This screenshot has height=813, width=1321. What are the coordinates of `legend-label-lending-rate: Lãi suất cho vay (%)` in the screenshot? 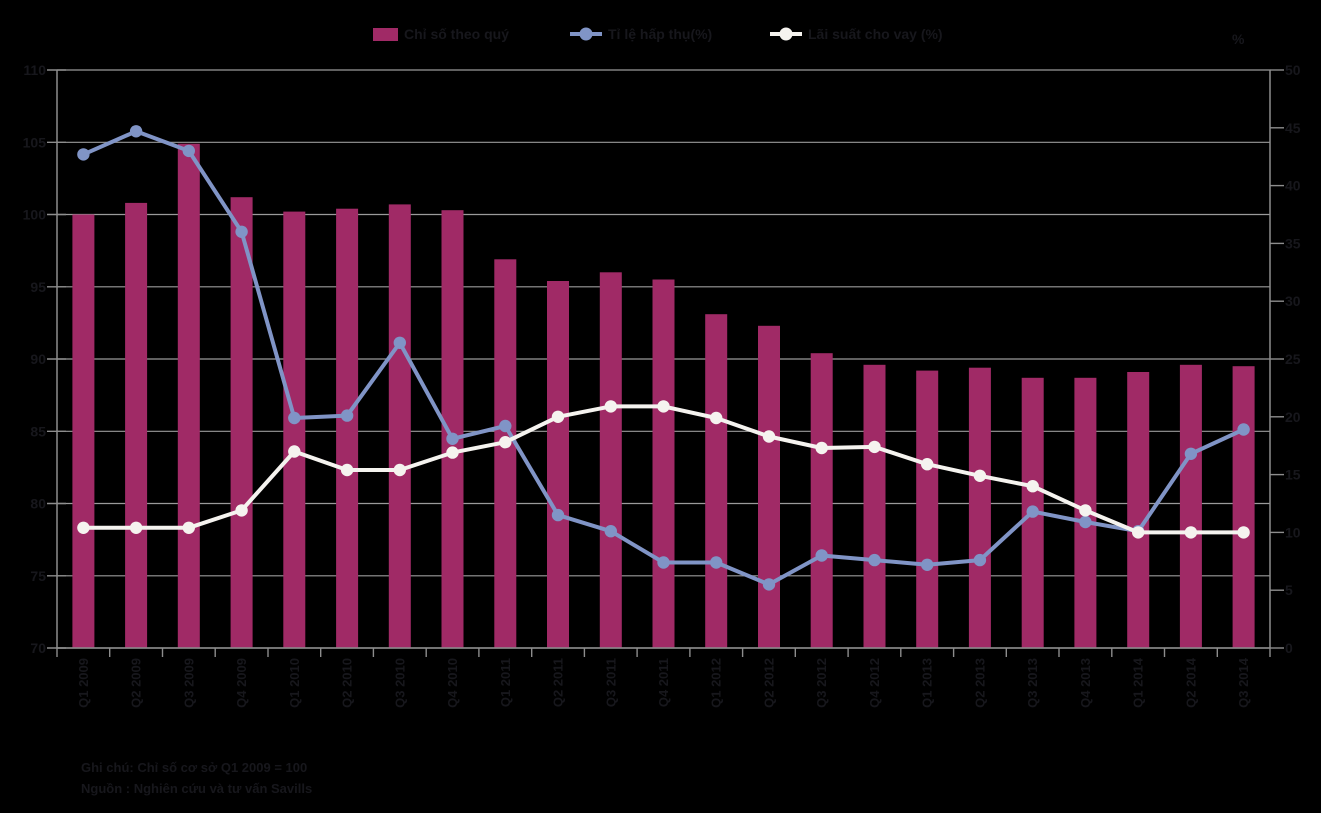 It's located at (875, 34).